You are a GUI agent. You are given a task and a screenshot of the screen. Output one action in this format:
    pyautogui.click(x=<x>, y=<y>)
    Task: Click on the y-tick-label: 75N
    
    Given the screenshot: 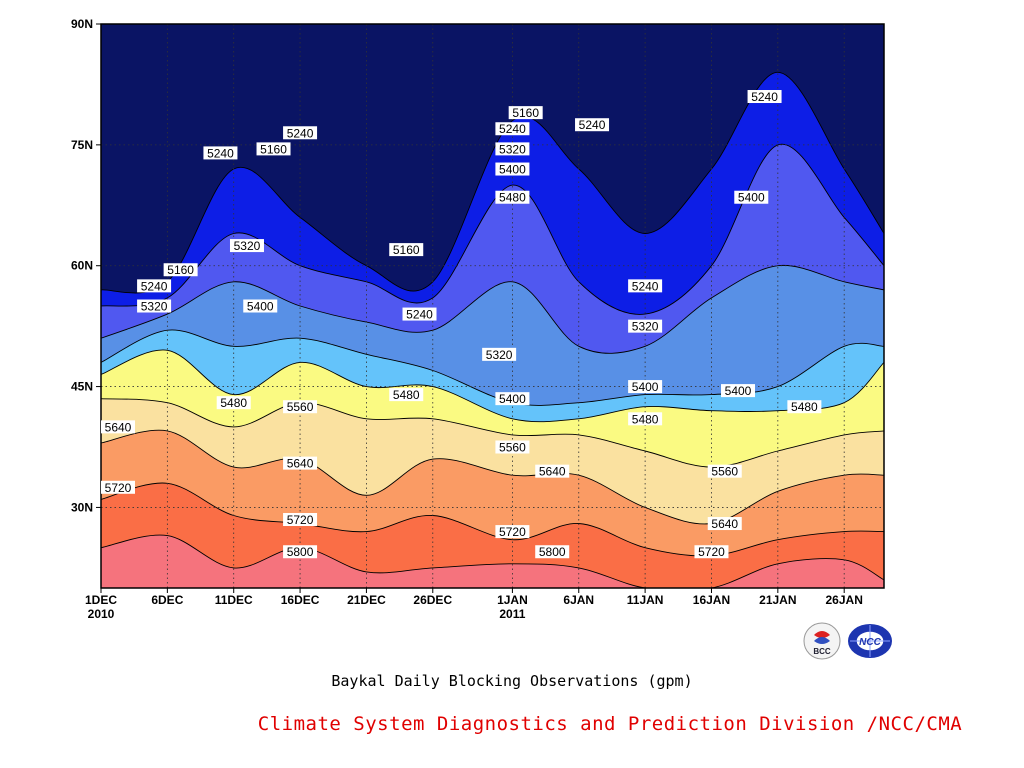 What is the action you would take?
    pyautogui.click(x=82, y=145)
    